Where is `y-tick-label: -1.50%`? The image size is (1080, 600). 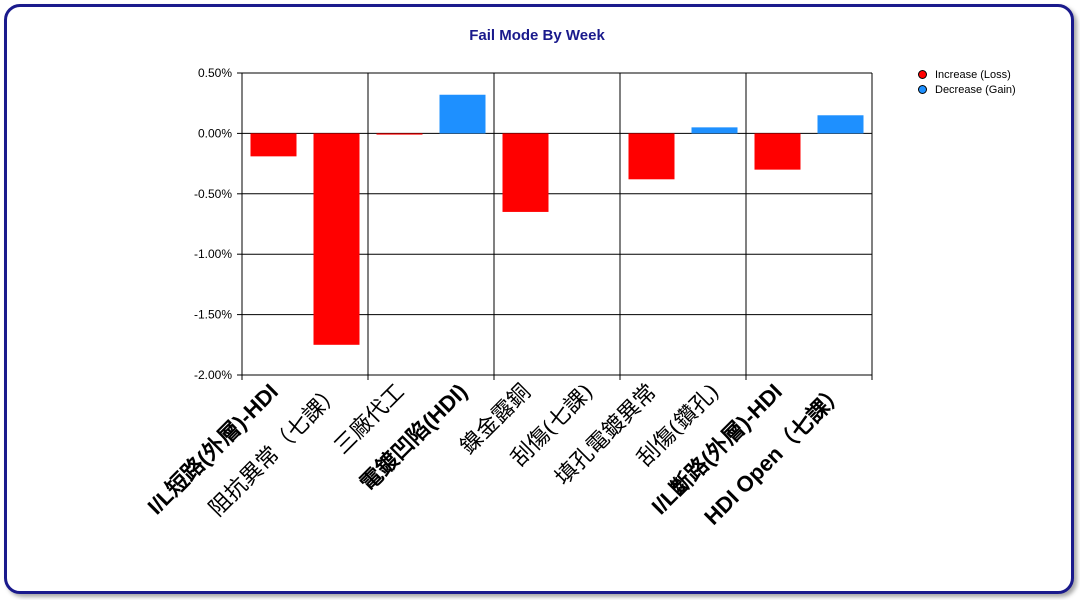
y-tick-label: -1.50% is located at coordinates (213, 315).